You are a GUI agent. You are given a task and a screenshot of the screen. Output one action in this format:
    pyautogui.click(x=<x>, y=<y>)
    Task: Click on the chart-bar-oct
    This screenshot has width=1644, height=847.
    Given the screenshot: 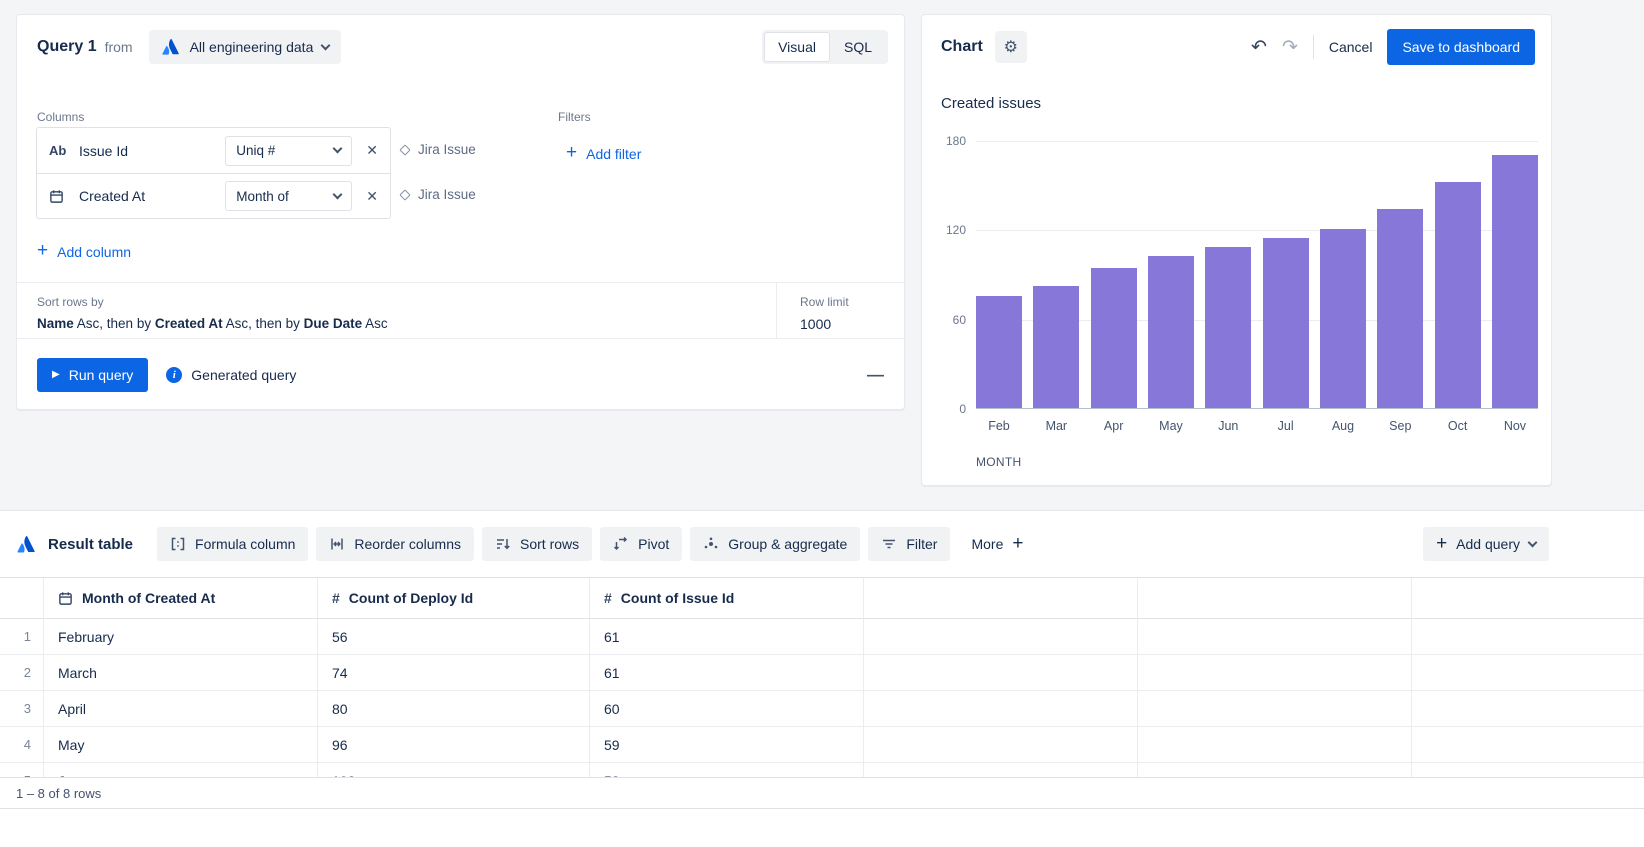 What is the action you would take?
    pyautogui.click(x=1457, y=294)
    